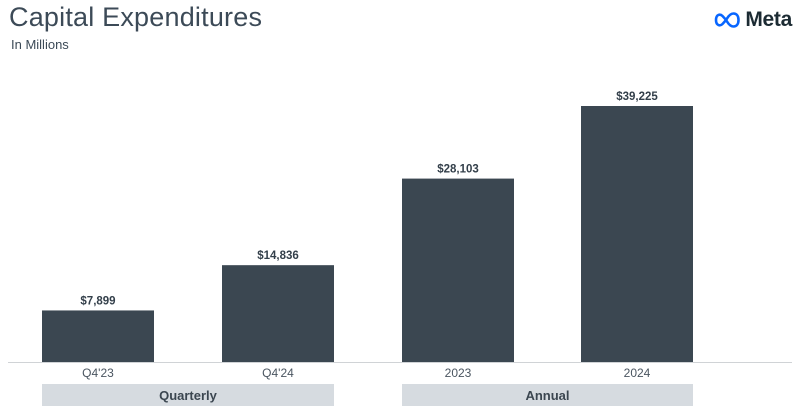  Describe the element at coordinates (278, 256) in the screenshot. I see `data-label-1: $14,836` at that location.